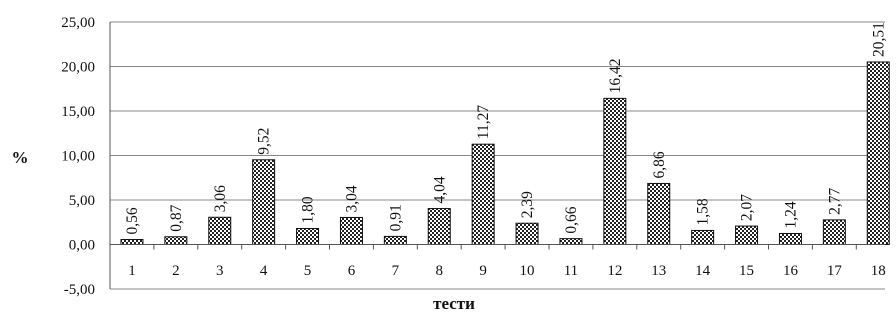  Describe the element at coordinates (308, 209) in the screenshot. I see `data-label: 1,80` at that location.